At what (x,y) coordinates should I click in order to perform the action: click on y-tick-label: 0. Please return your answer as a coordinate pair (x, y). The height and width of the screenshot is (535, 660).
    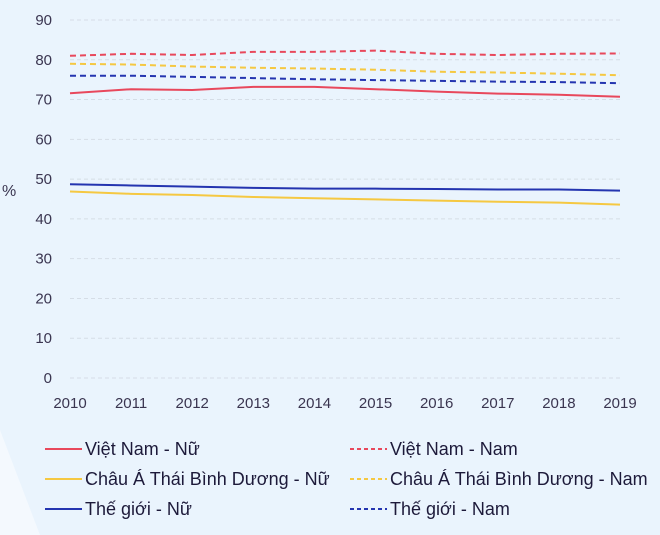
    Looking at the image, I should click on (48, 378).